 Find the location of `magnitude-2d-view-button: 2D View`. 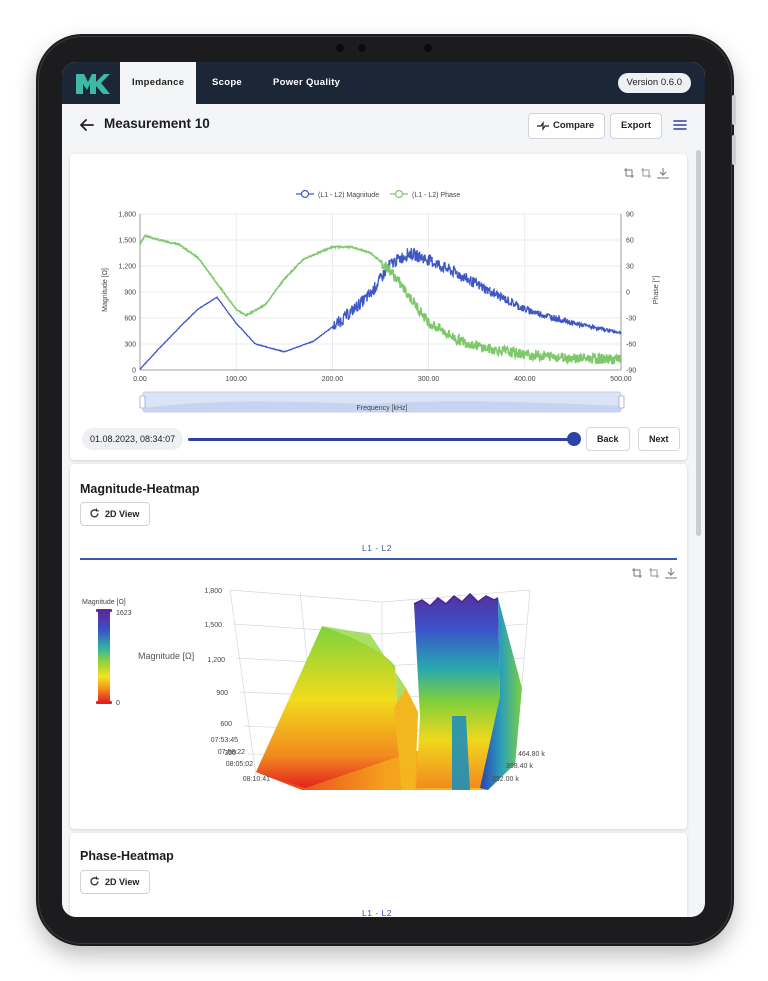

magnitude-2d-view-button: 2D View is located at coordinates (115, 514).